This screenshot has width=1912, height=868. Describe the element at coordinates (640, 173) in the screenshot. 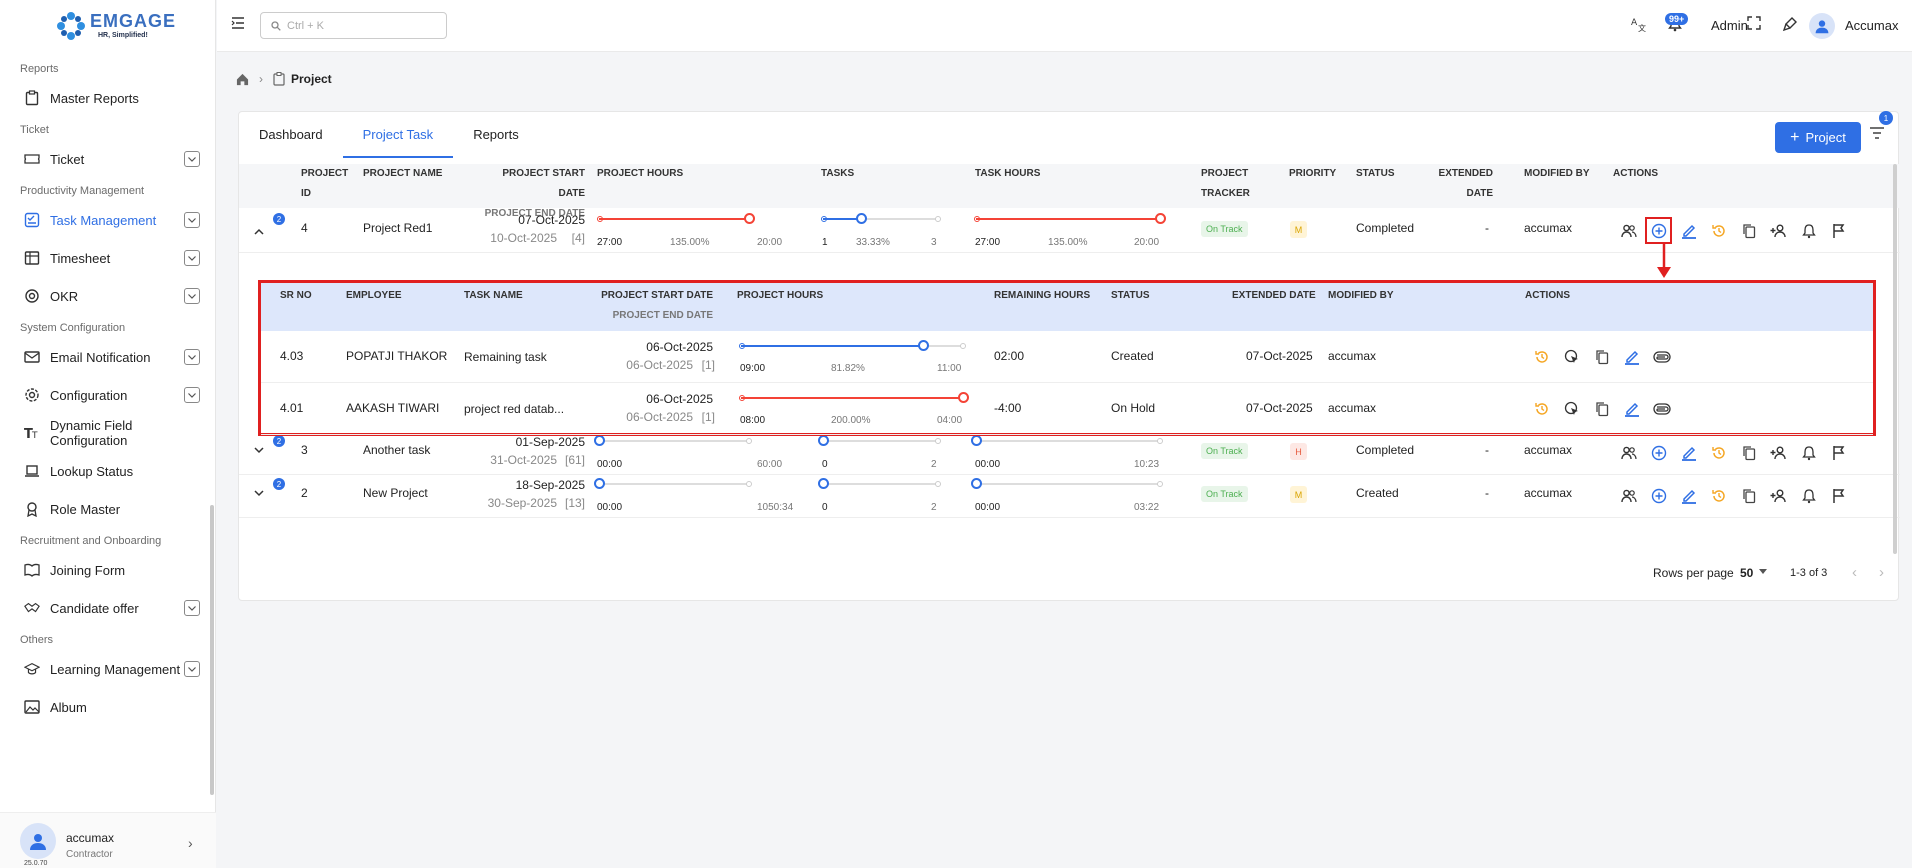

I see `col-project-hours: PROJECT HOURS` at that location.